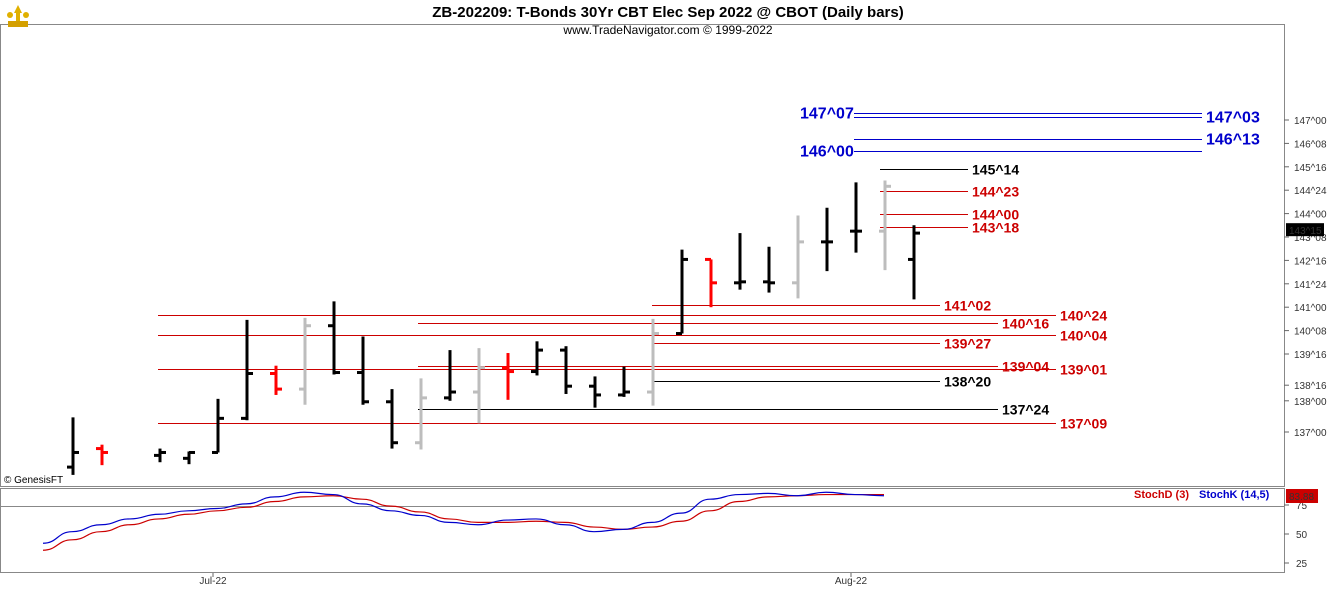 This screenshot has height=591, width=1336. I want to click on stoch-d-line, so click(463, 522).